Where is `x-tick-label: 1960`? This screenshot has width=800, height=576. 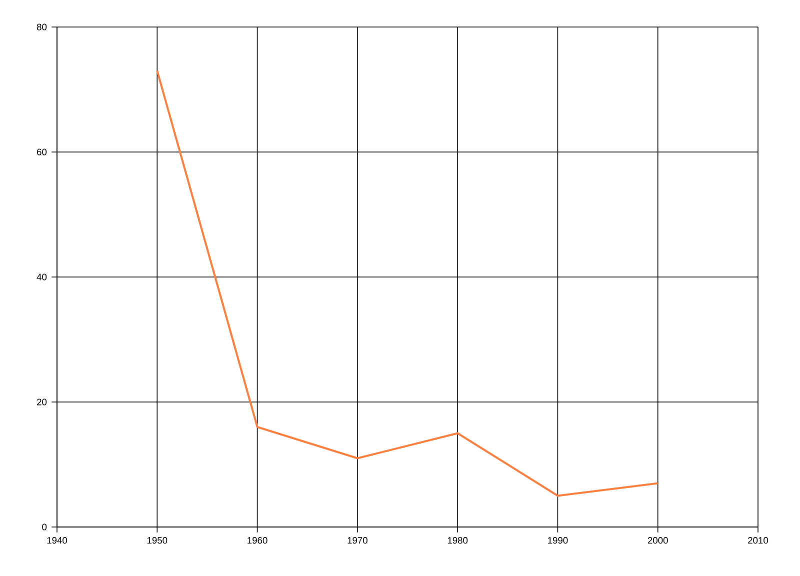 x-tick-label: 1960 is located at coordinates (258, 540).